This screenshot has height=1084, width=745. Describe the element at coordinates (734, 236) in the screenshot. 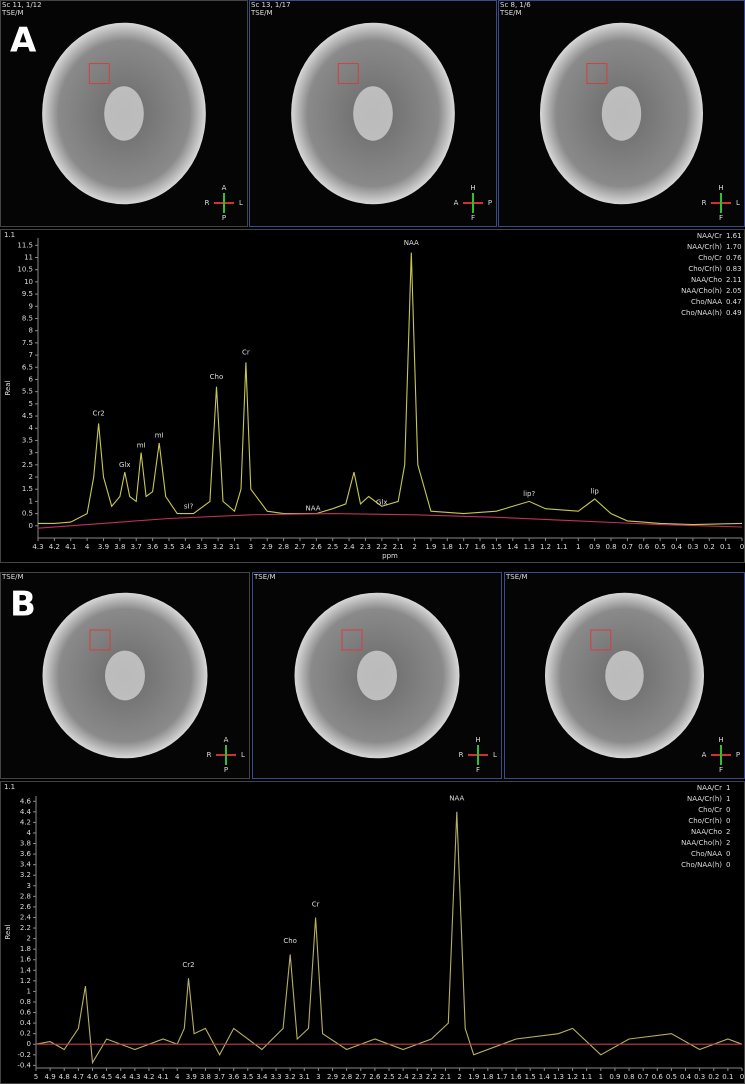

I see `ratio-value: 1.61` at that location.